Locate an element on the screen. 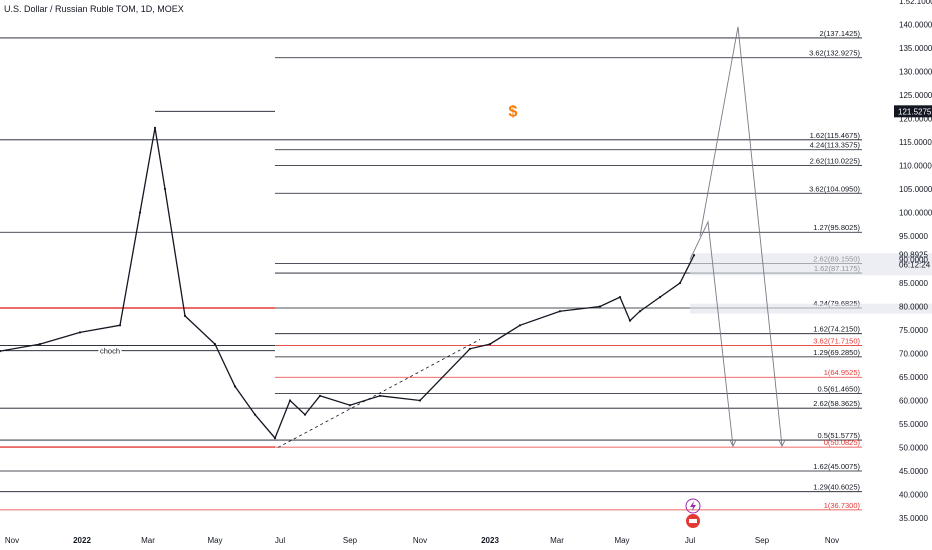 Image resolution: width=932 pixels, height=550 pixels. price-label-zone is located at coordinates (811, 264).